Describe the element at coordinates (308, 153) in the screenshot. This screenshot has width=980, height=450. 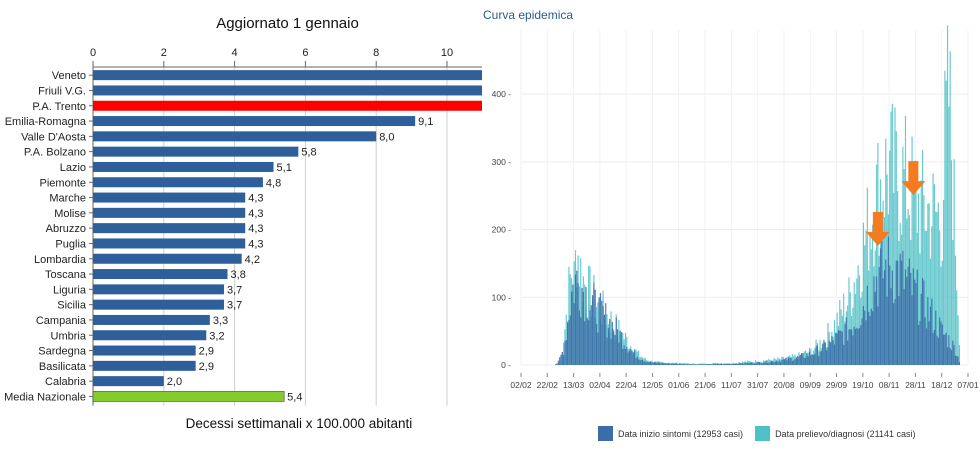
I see `data-label: 5,8` at that location.